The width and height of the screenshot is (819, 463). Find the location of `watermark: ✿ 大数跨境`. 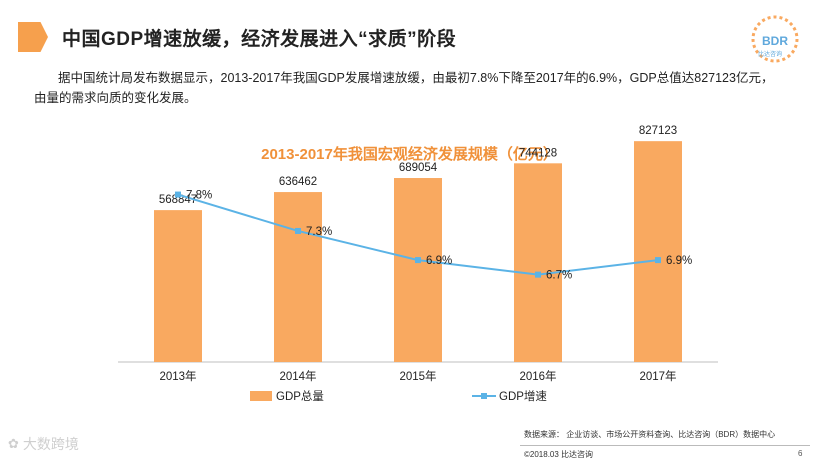

watermark: ✿ 大数跨境 is located at coordinates (43, 444).